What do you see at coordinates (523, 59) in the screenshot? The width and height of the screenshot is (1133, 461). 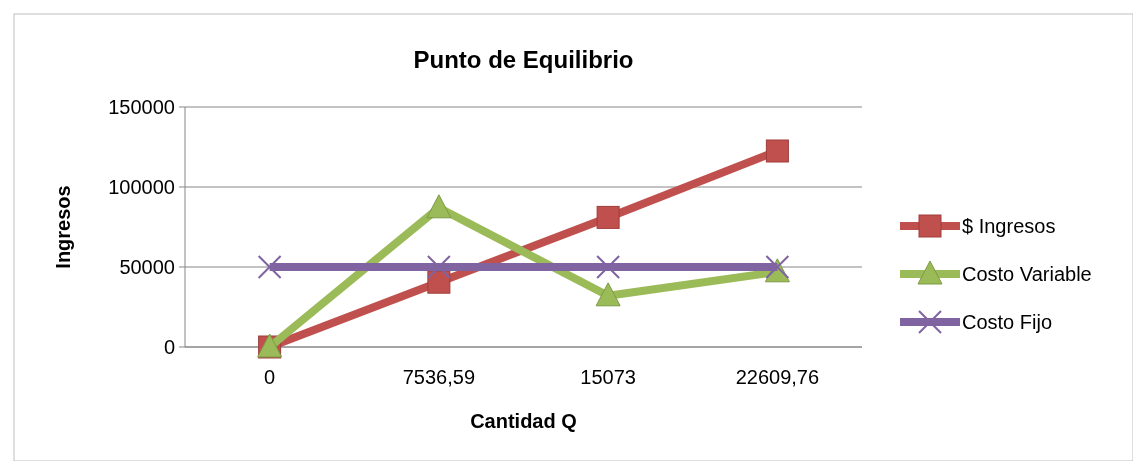 I see `chart-title: Punto de Equilibrio` at bounding box center [523, 59].